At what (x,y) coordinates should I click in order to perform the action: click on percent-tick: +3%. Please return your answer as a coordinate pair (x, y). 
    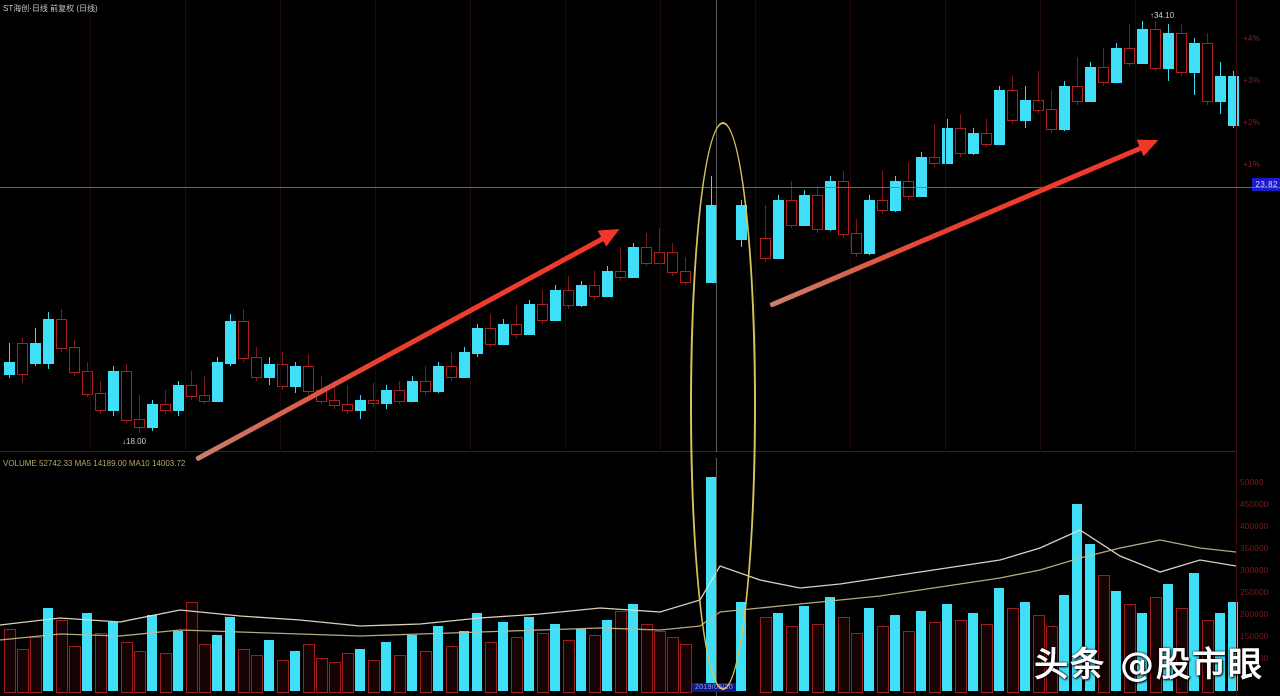
    Looking at the image, I should click on (1252, 80).